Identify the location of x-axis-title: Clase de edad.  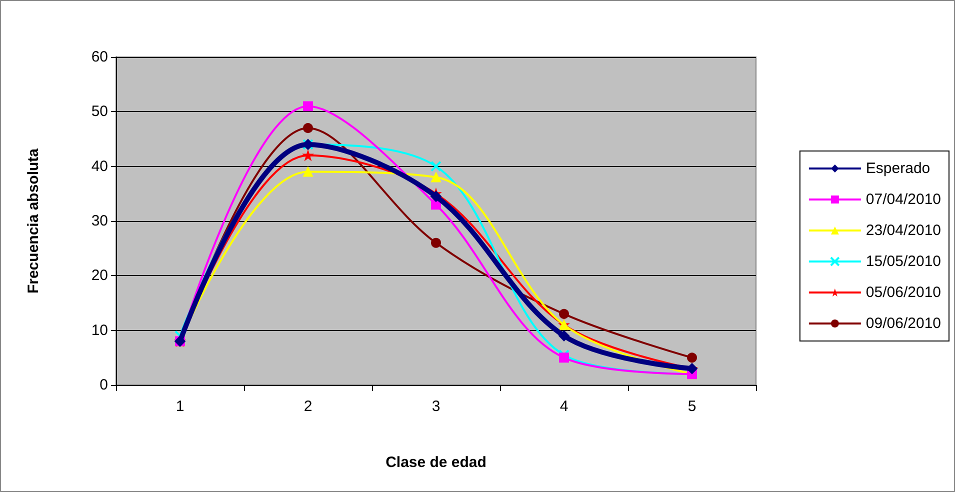
(436, 462).